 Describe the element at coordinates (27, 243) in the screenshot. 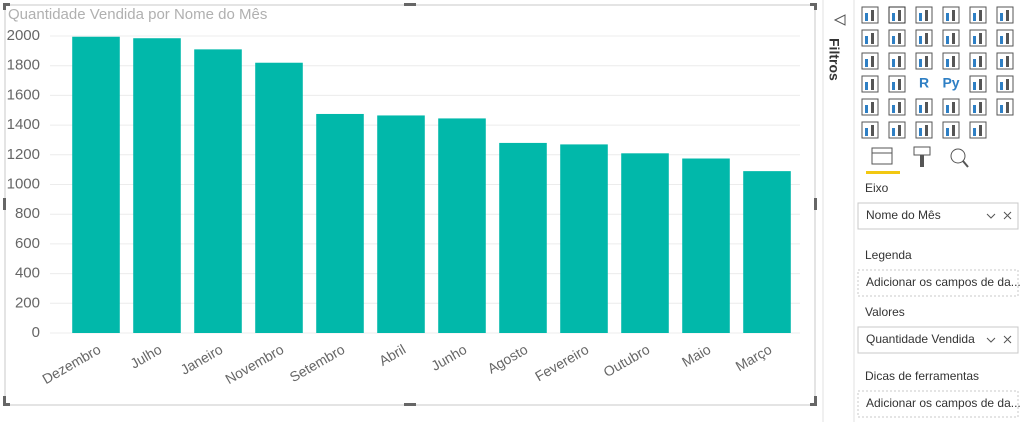

I see `y-tick-label: 600` at that location.